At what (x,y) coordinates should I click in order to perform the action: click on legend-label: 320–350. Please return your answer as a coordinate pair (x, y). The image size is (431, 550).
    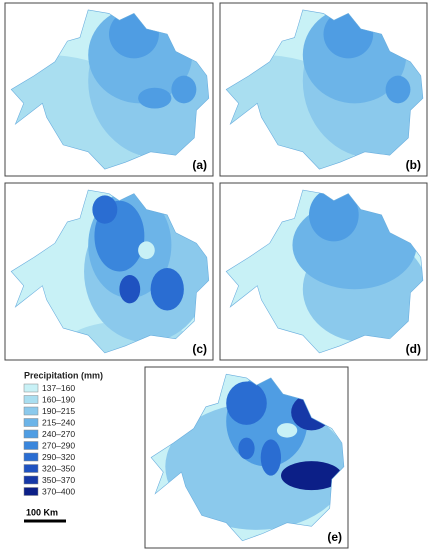
    Looking at the image, I should click on (58, 468).